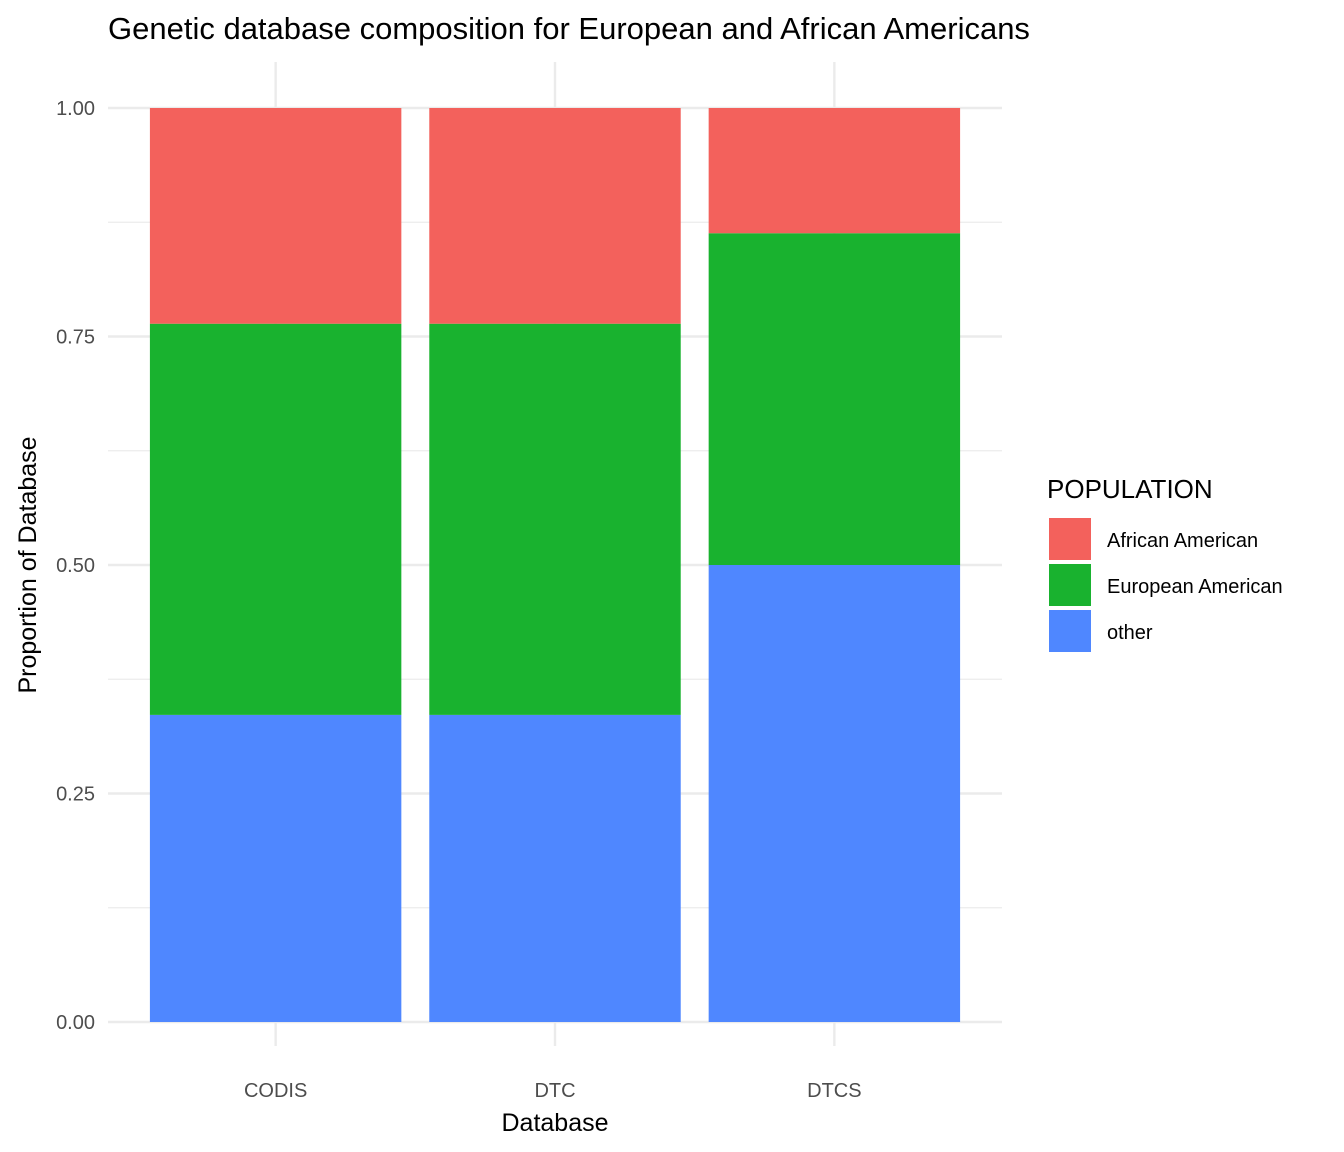  I want to click on y-tick-label: 0.75, so click(75, 338).